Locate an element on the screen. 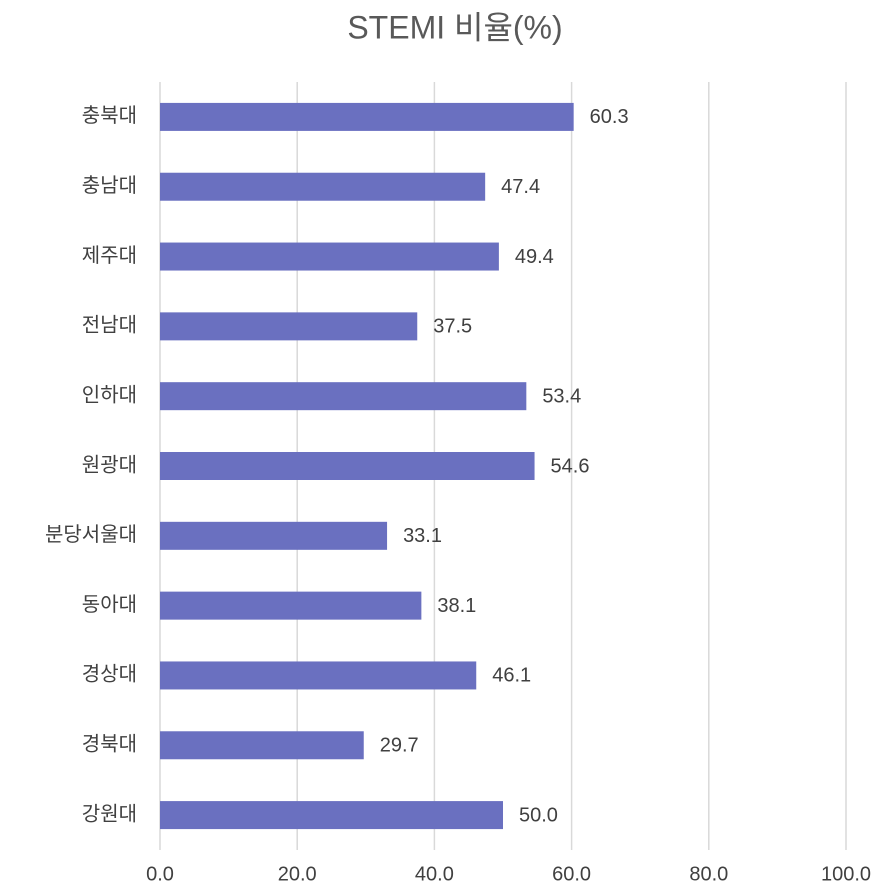 Image resolution: width=874 pixels, height=886 pixels. data-label: 33.1 is located at coordinates (422, 536).